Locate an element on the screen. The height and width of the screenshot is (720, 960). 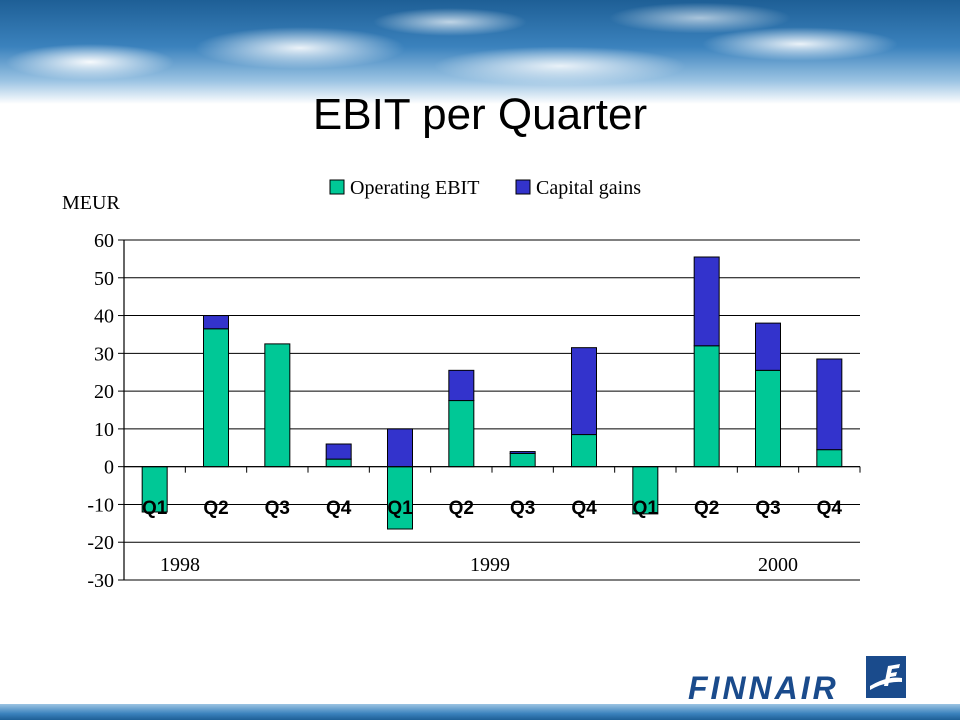
finnair-f-icon is located at coordinates (886, 677).